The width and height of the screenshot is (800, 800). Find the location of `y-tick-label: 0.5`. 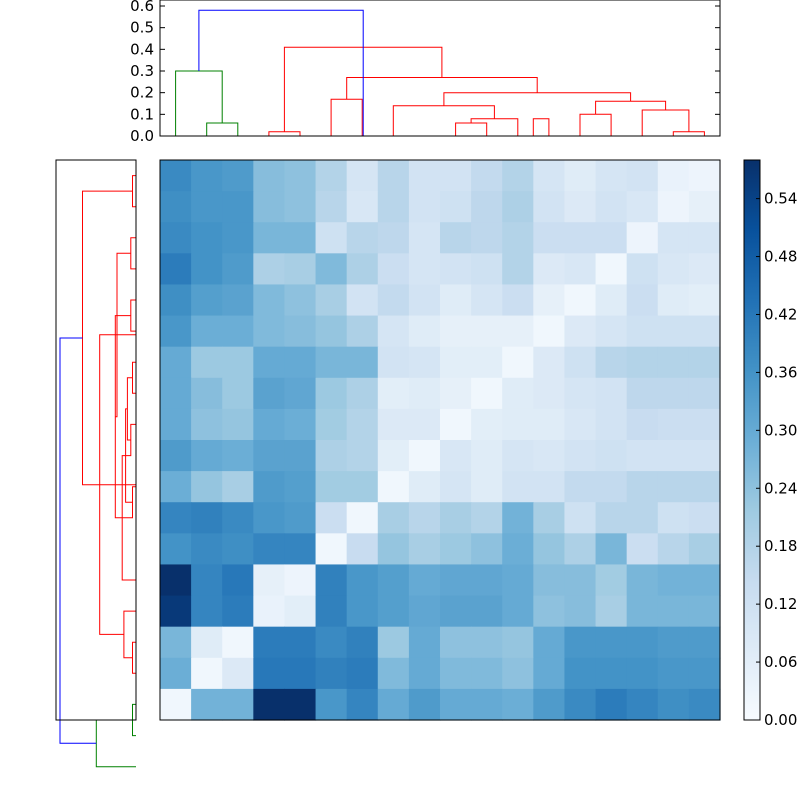

y-tick-label: 0.5 is located at coordinates (142, 28).